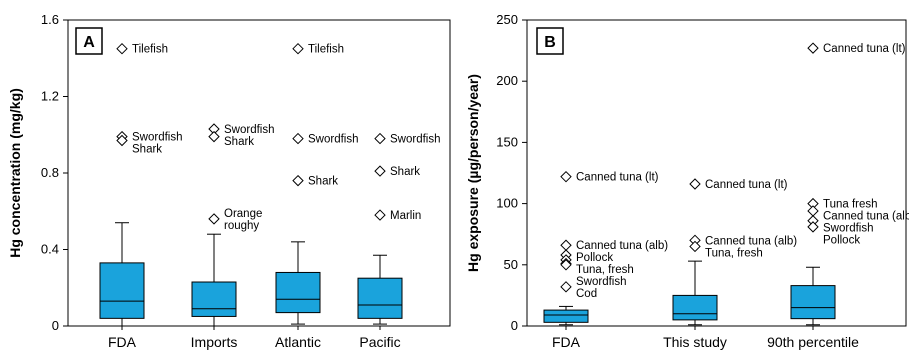 The width and height of the screenshot is (909, 350). Describe the element at coordinates (50, 96) in the screenshot. I see `y-tick-label: 1.2` at that location.